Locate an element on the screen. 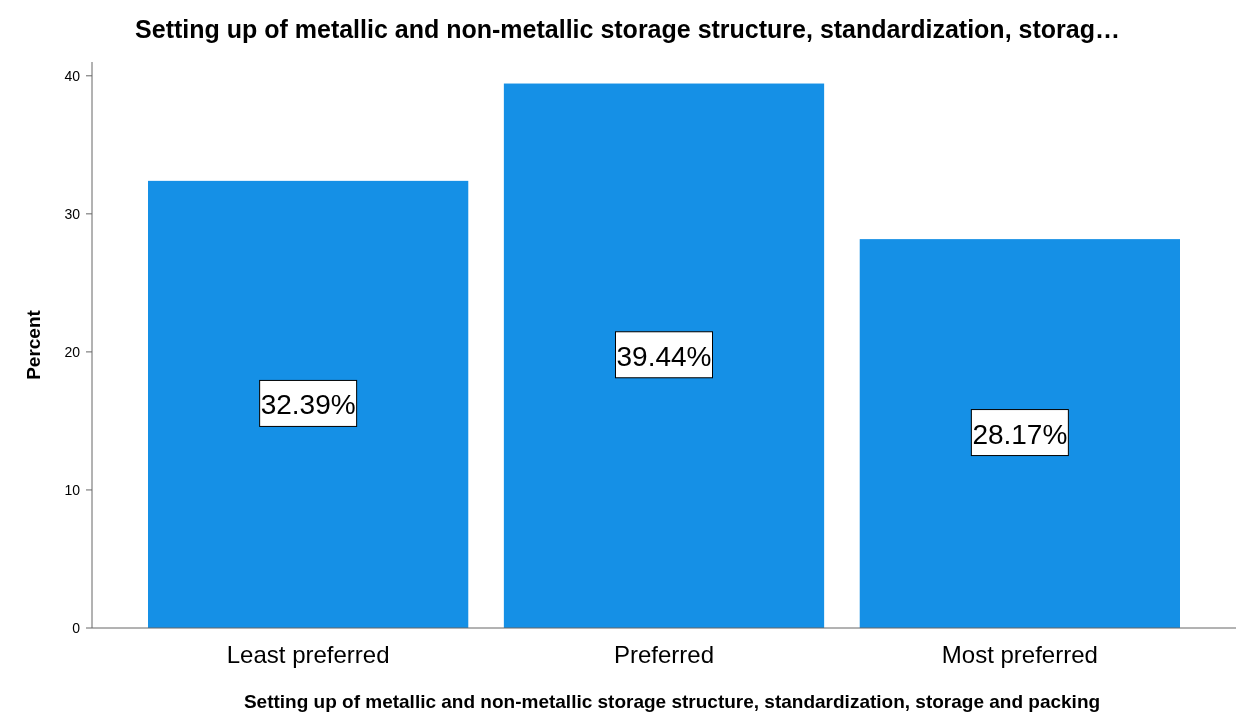 Image resolution: width=1249 pixels, height=716 pixels. y-tick-label: 10 is located at coordinates (72, 489).